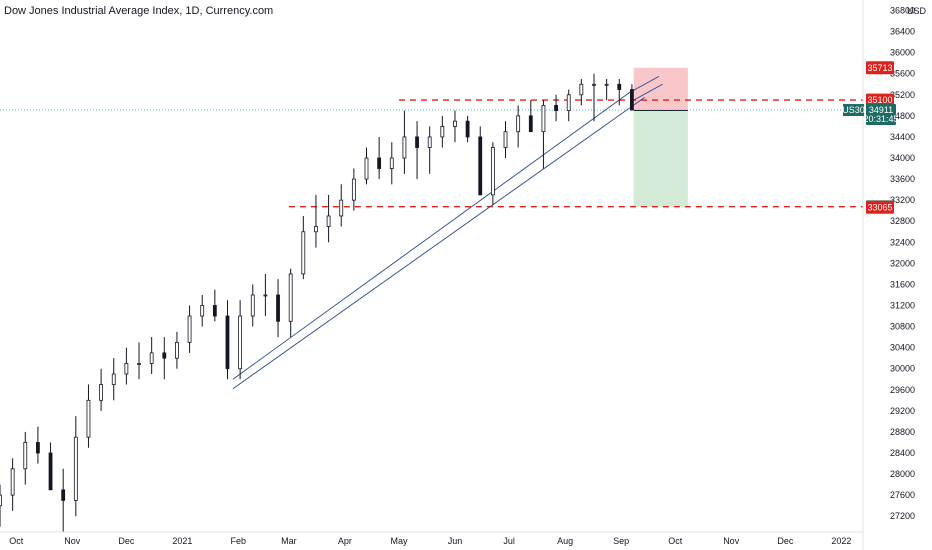 This screenshot has height=550, width=932. Describe the element at coordinates (399, 541) in the screenshot. I see `x-tick-label: May` at that location.